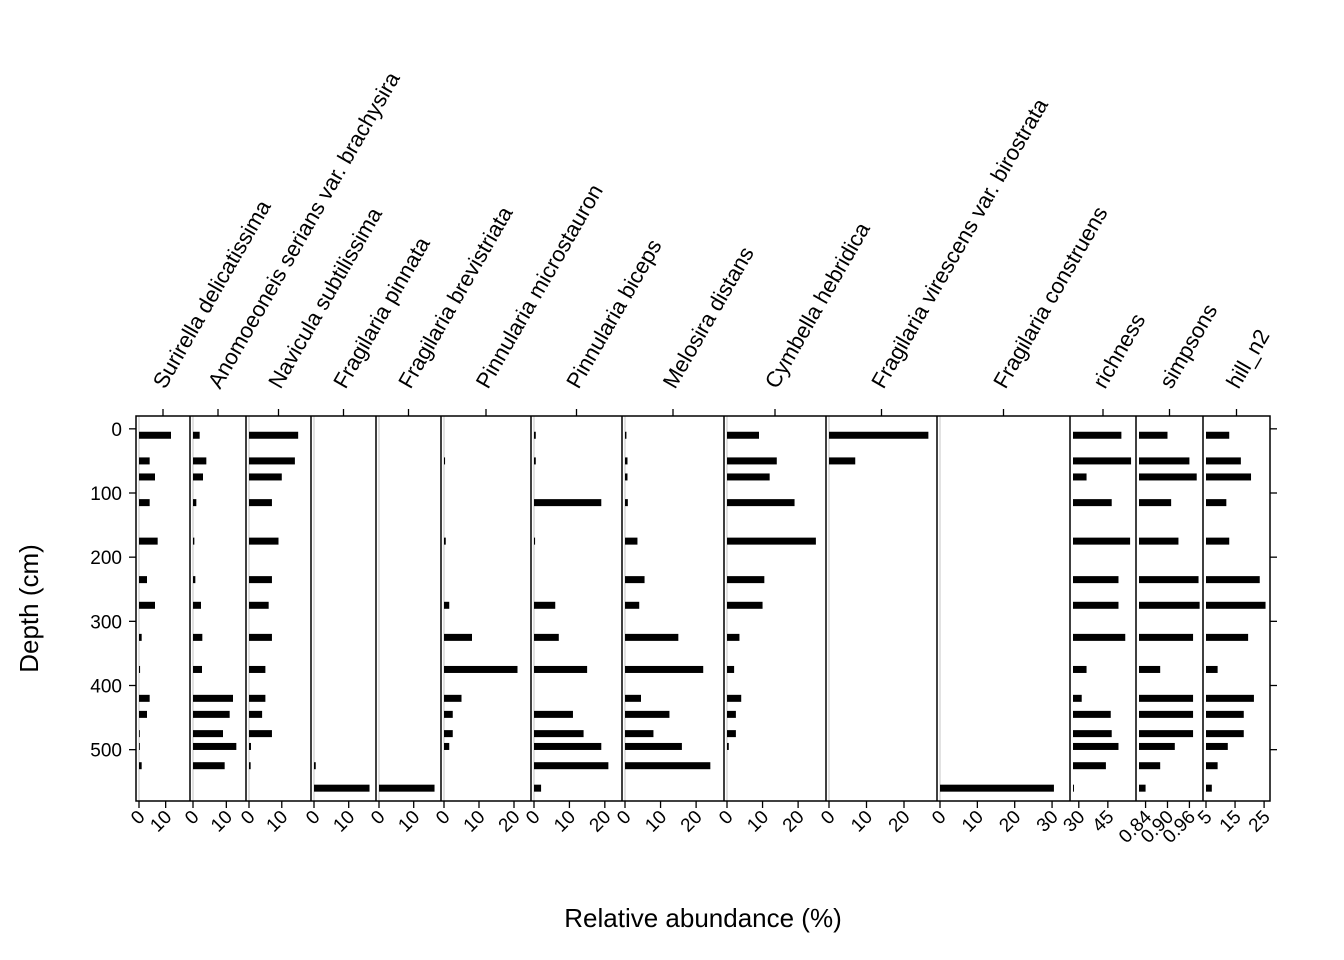 The height and width of the screenshot is (960, 1344). I want to click on panel-title: Melosira distans, so click(708, 317).